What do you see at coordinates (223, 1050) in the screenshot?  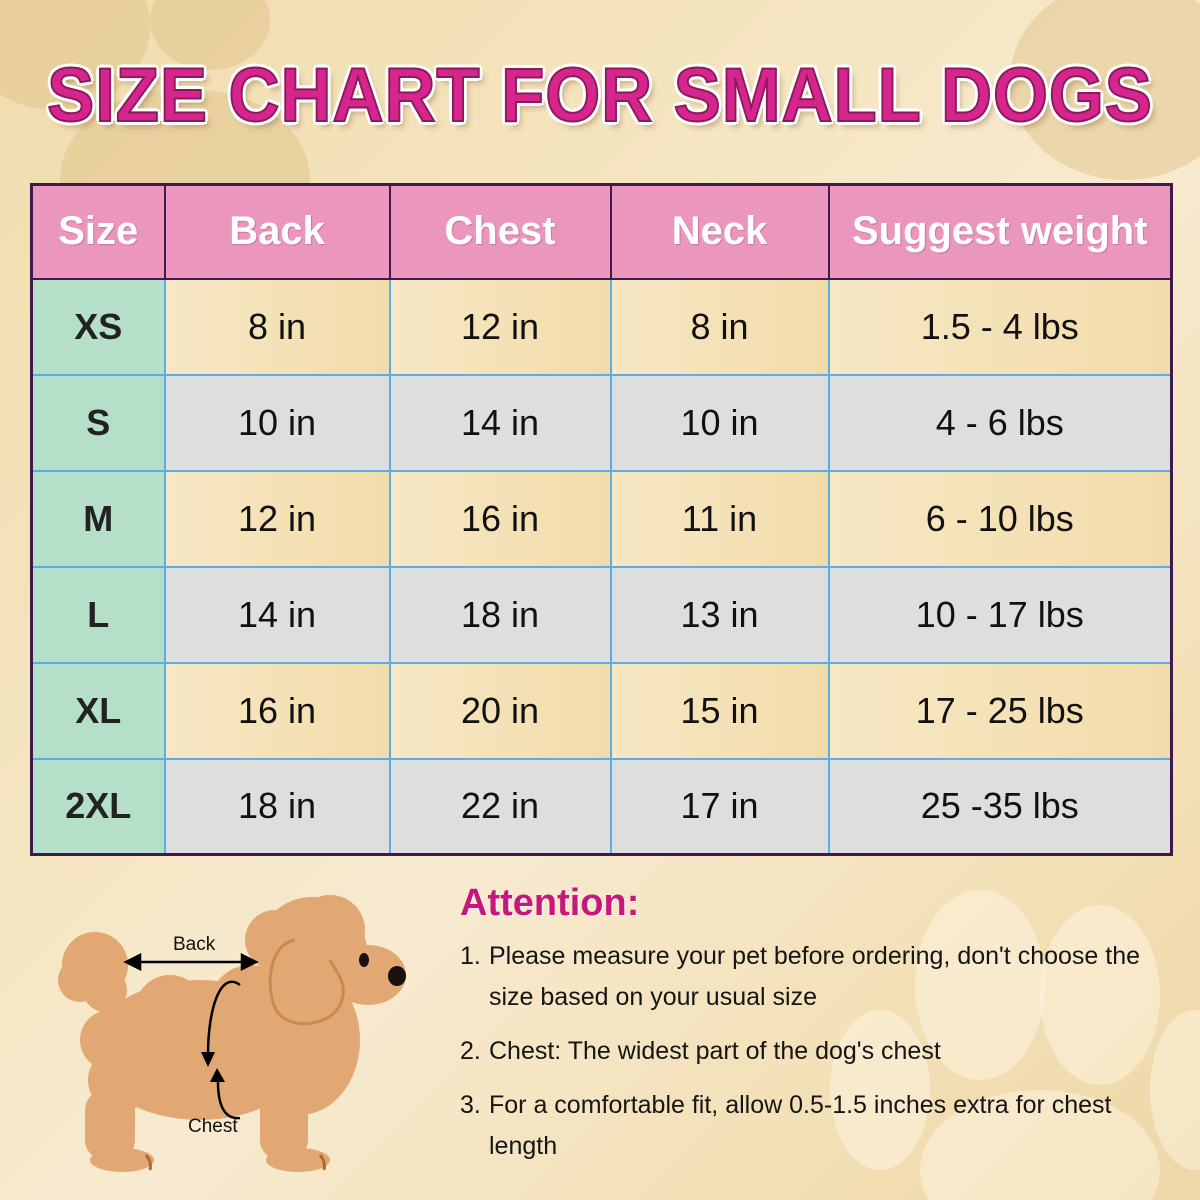 I see `circular-arrow-icon` at bounding box center [223, 1050].